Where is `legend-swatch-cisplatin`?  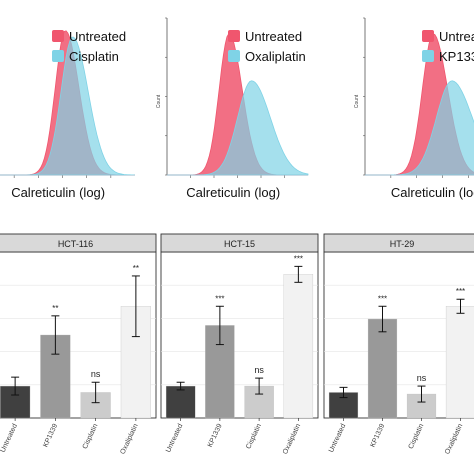
legend-swatch-cisplatin is located at coordinates (58, 56).